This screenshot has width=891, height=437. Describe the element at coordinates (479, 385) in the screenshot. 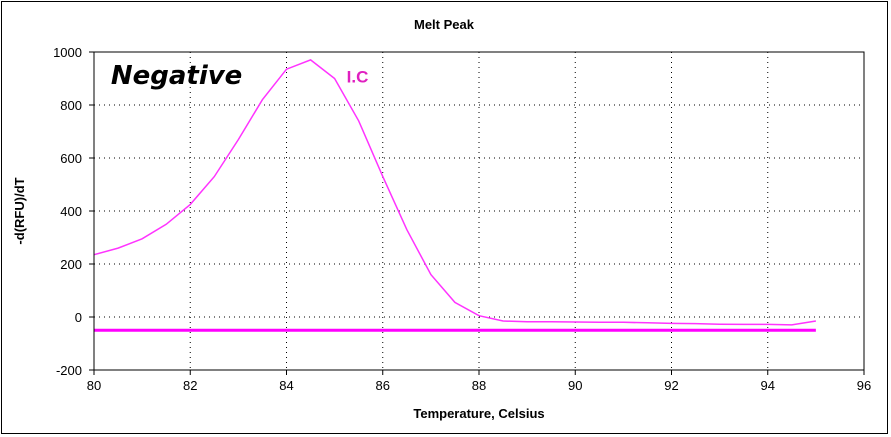

I see `x-tick-label: 88` at that location.